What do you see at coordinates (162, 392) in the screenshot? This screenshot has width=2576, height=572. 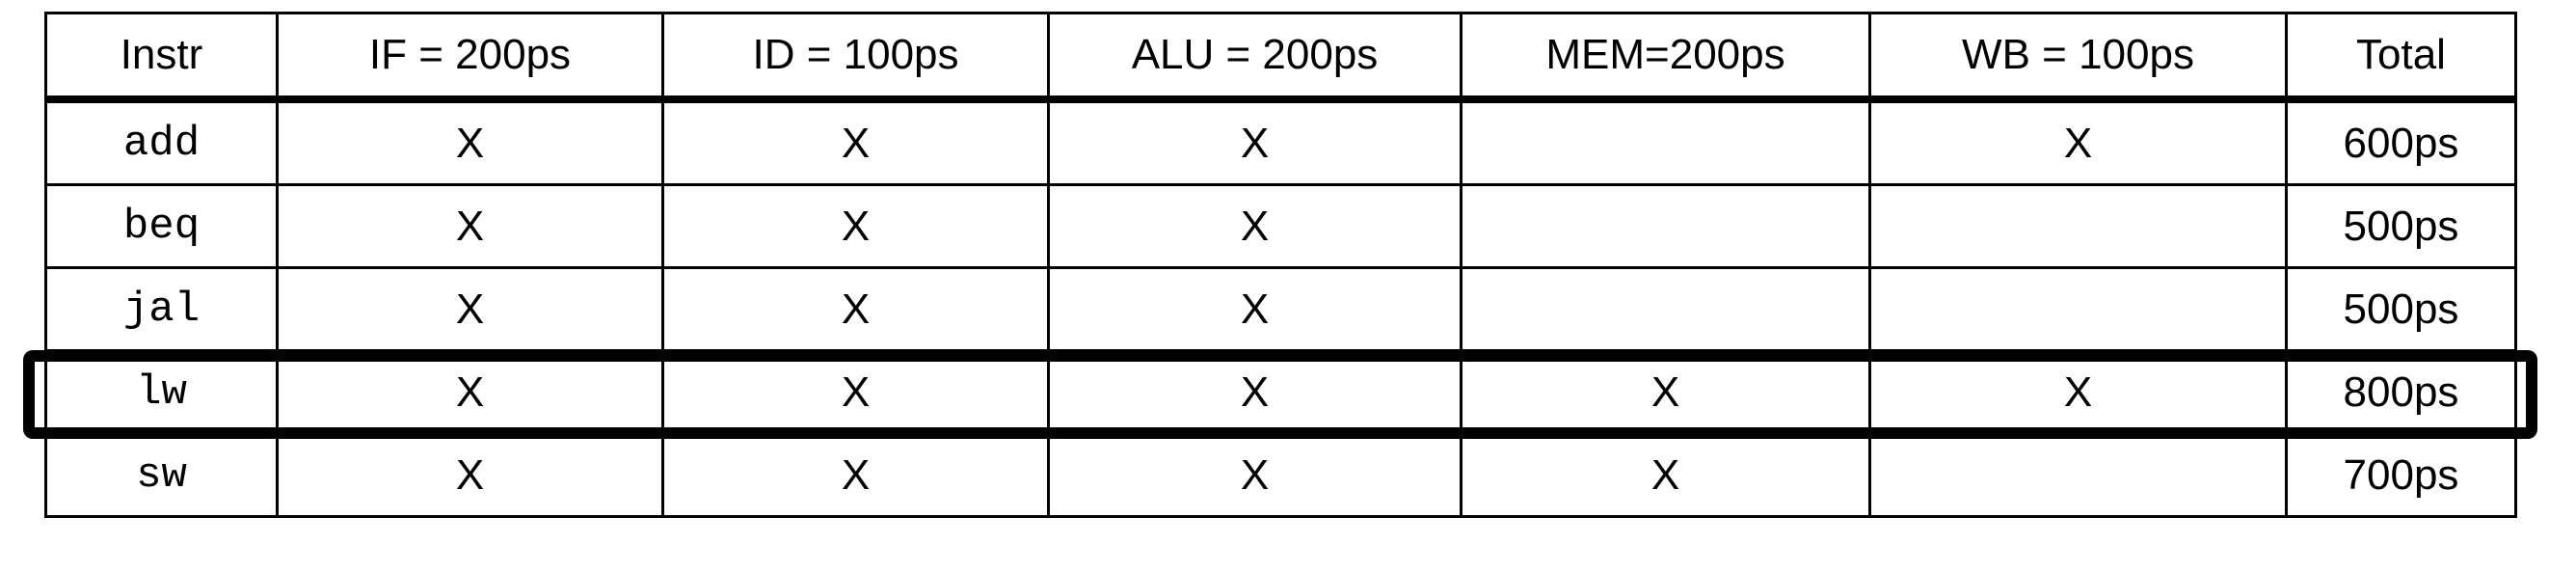 I see `instr-cell: lw` at bounding box center [162, 392].